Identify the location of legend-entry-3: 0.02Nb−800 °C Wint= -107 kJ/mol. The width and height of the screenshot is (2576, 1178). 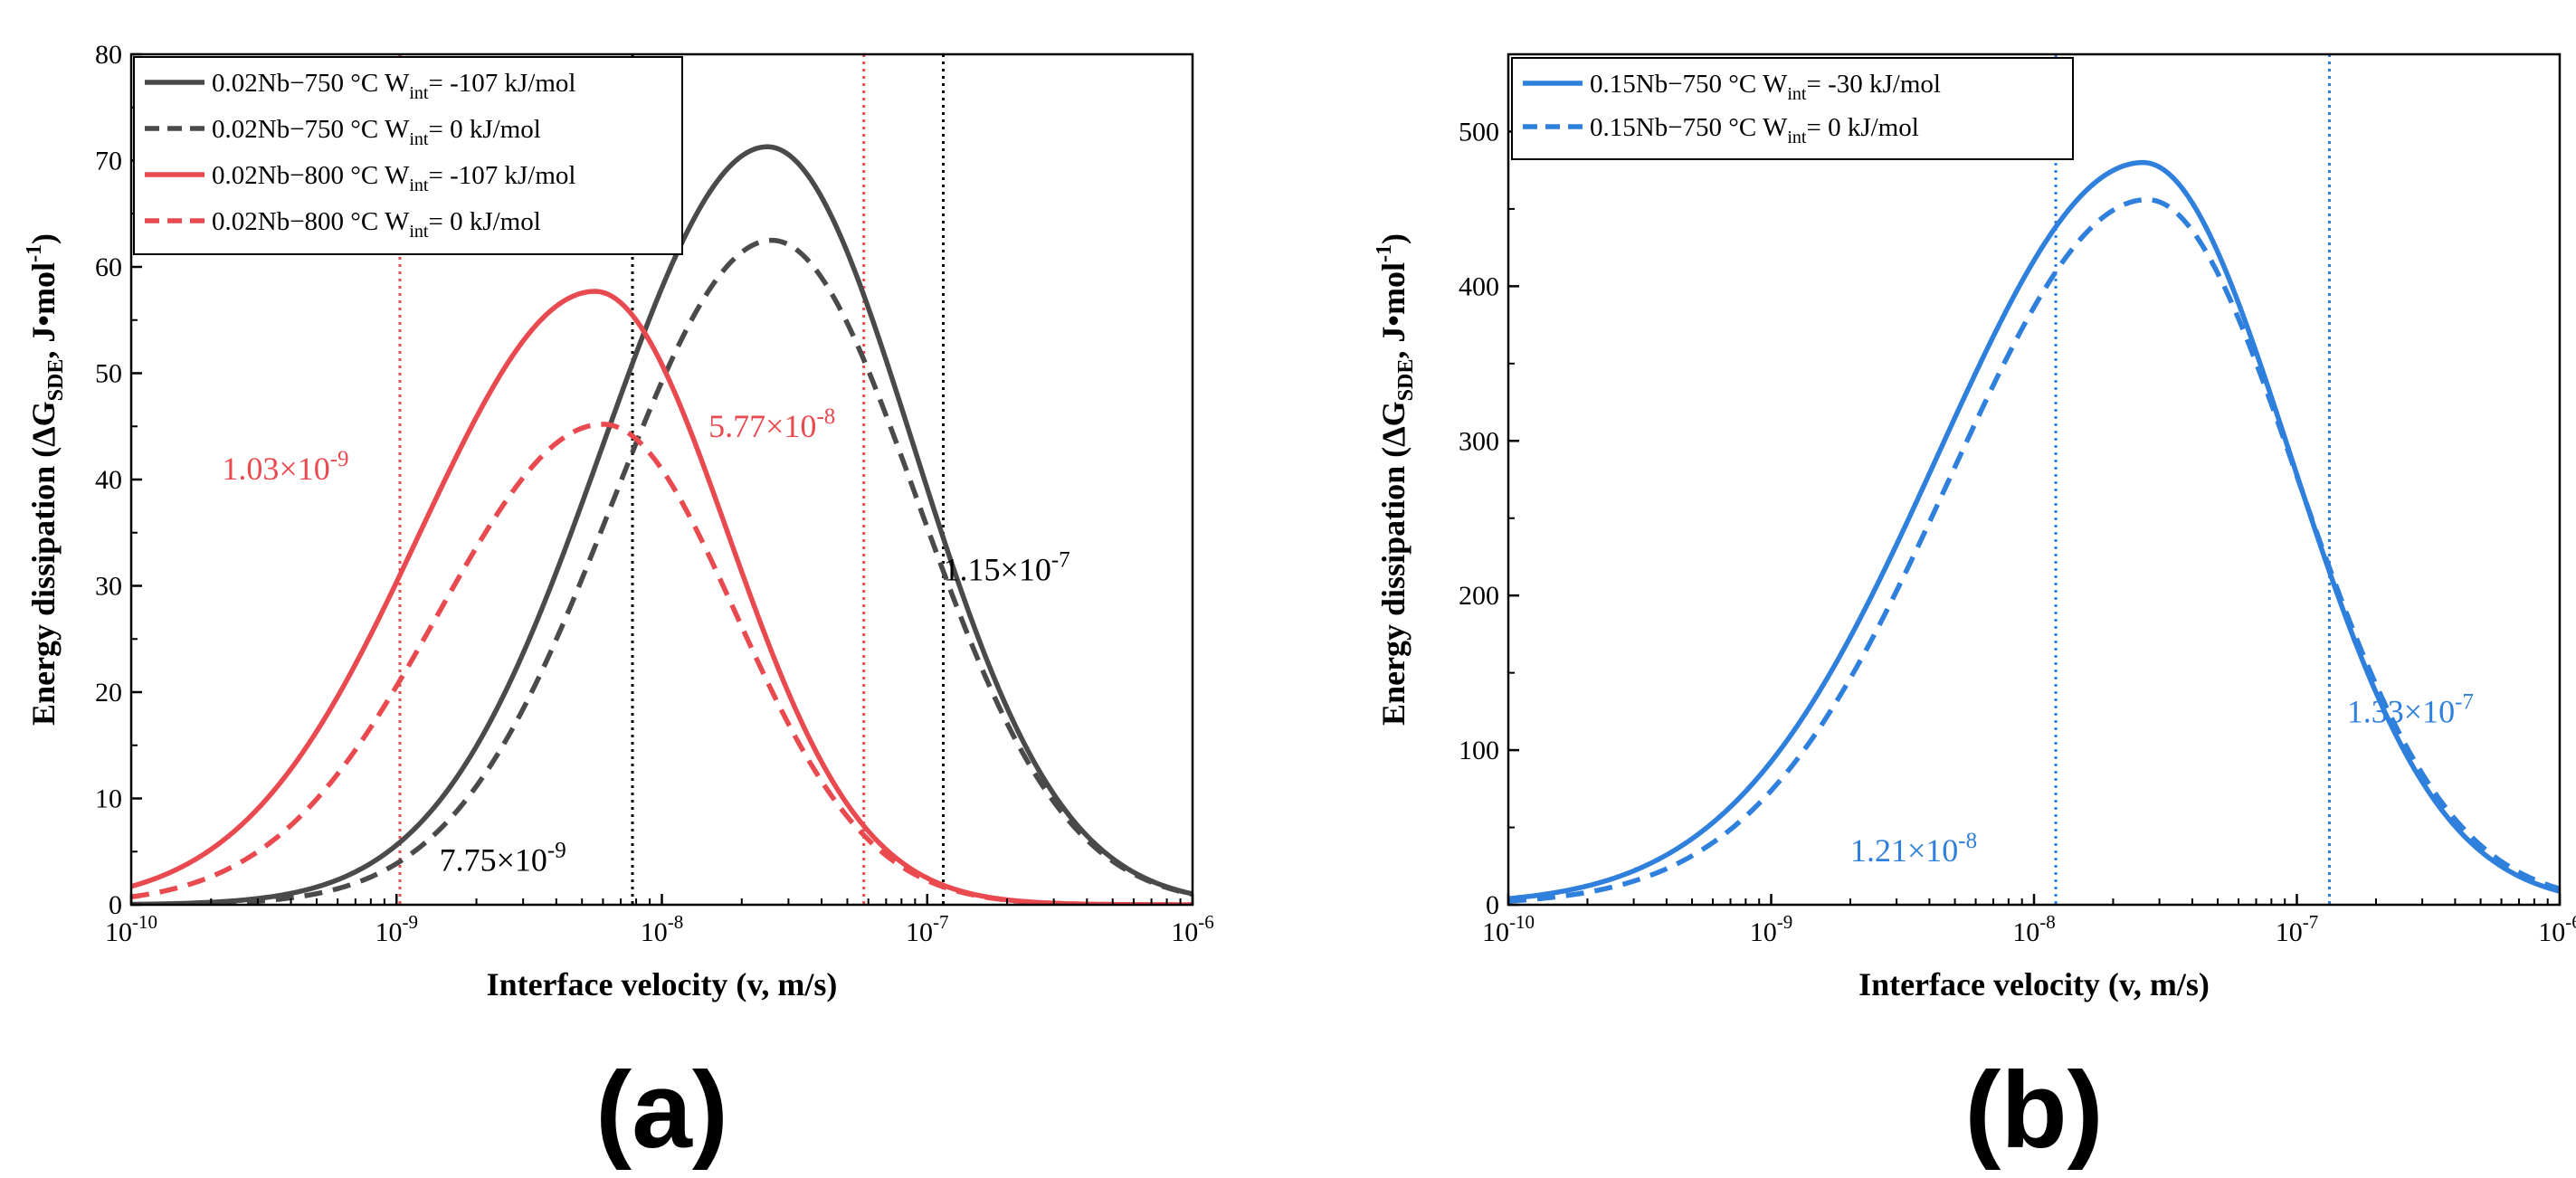
(393, 178).